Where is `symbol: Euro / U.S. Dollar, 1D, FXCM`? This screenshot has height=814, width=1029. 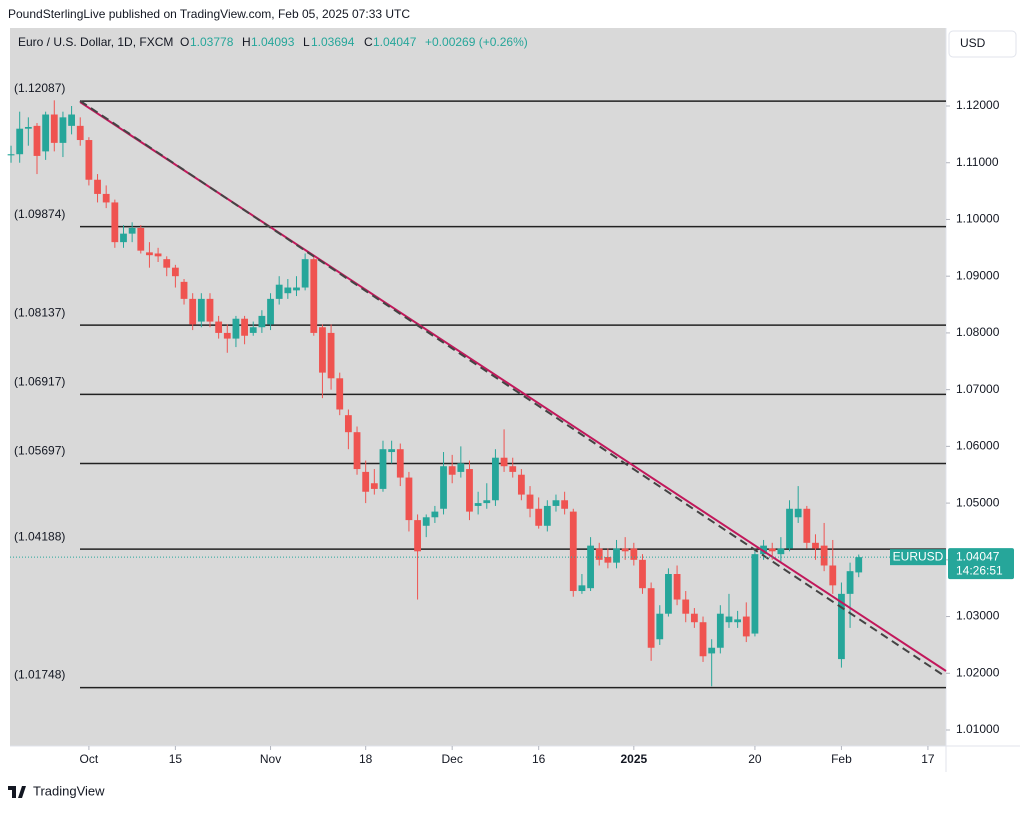
symbol: Euro / U.S. Dollar, 1D, FXCM is located at coordinates (95, 42).